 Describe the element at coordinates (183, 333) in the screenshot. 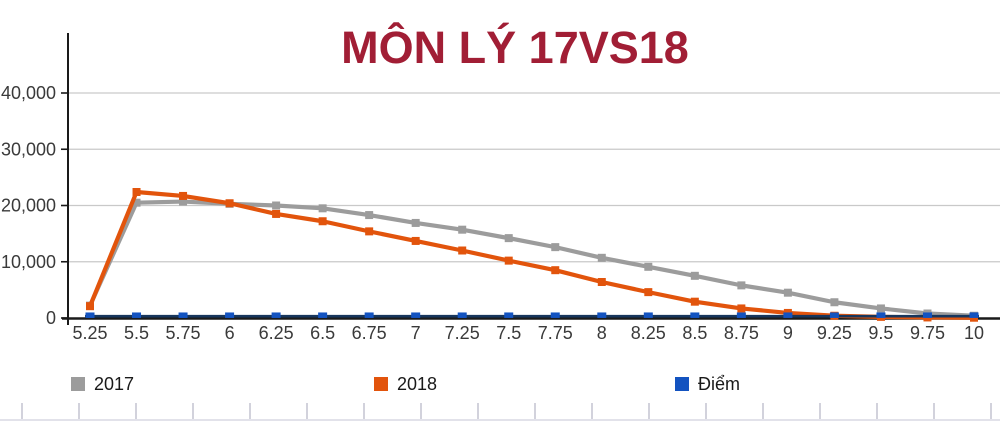

I see `svg-text: 5.75` at that location.